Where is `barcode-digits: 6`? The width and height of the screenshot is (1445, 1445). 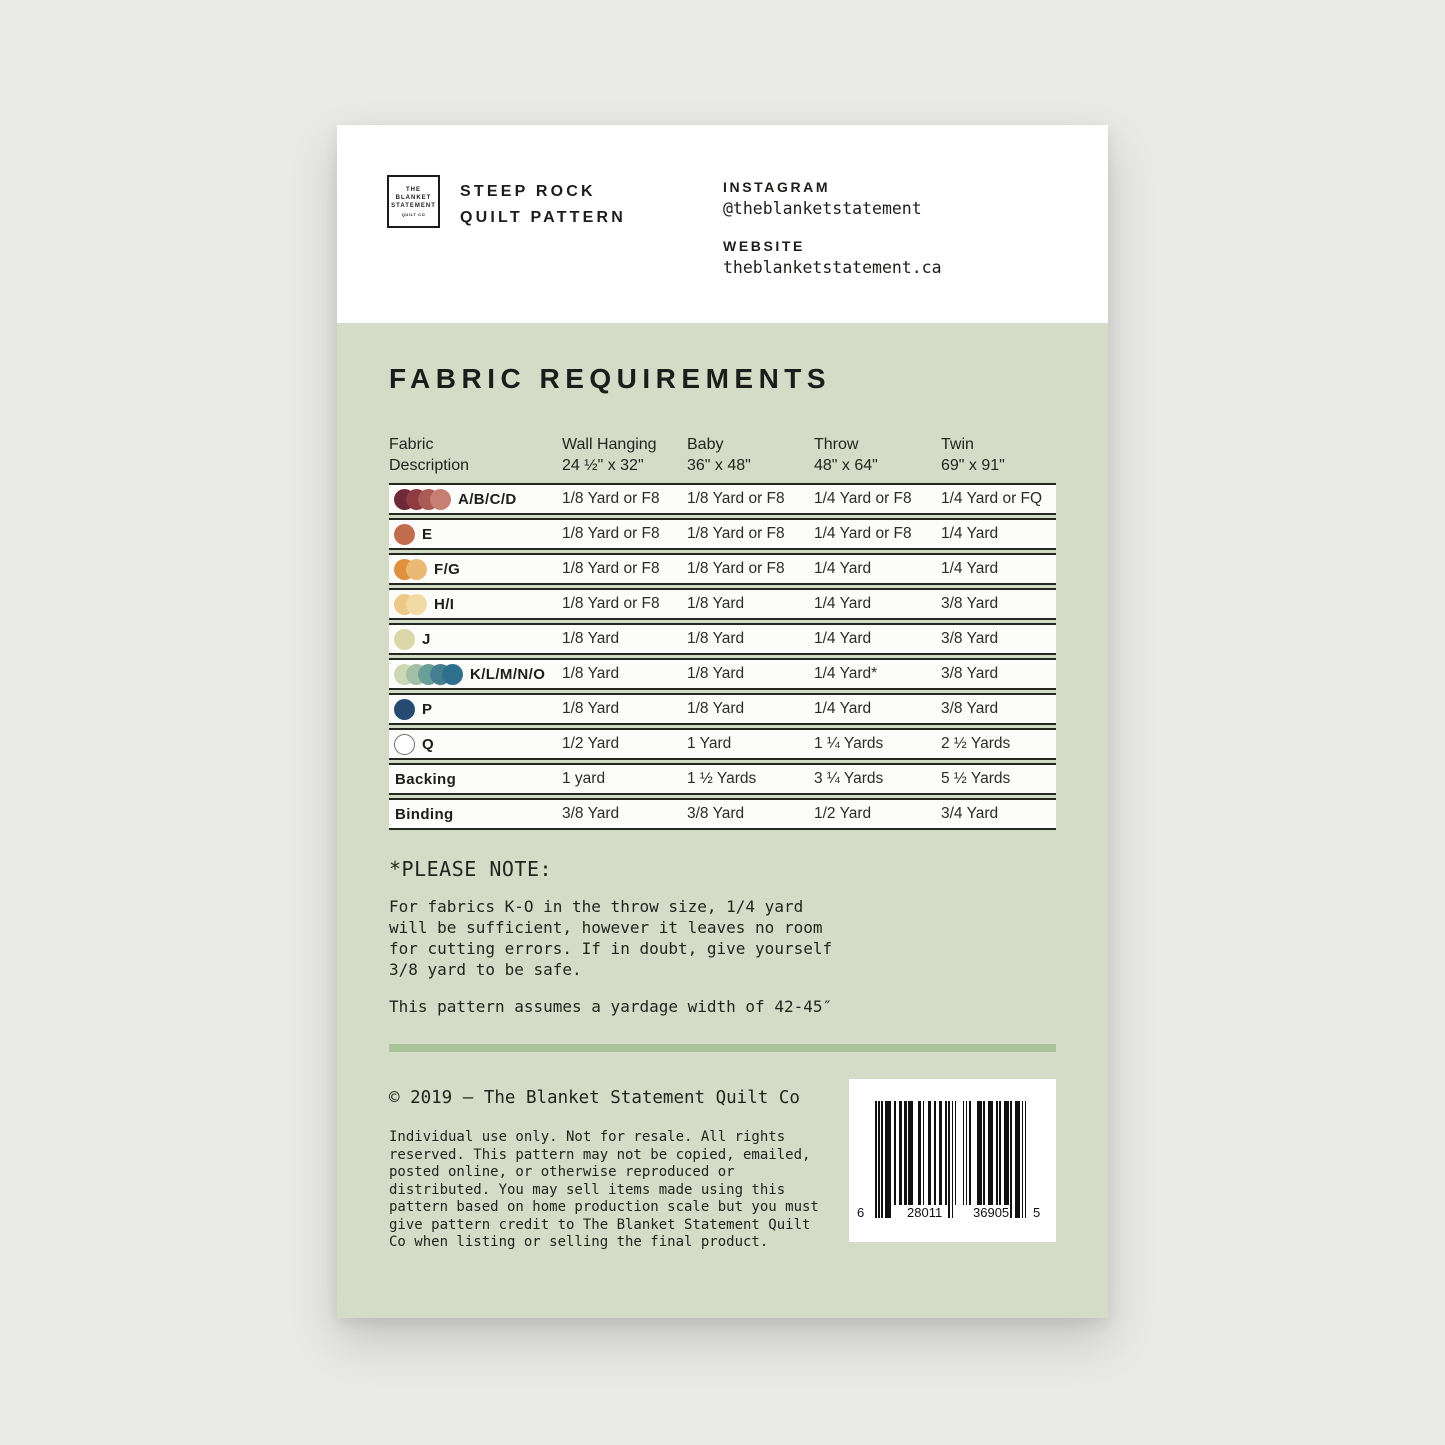
barcode-digits: 6 is located at coordinates (861, 1212).